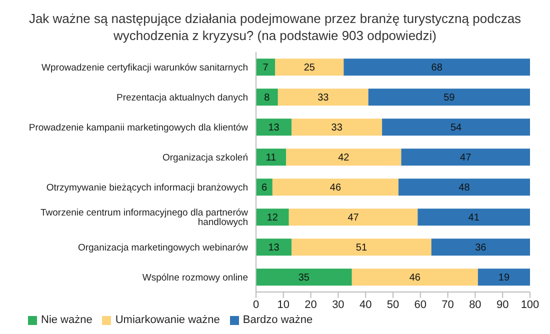  Describe the element at coordinates (530, 304) in the screenshot. I see `x-tick-label: 100` at that location.